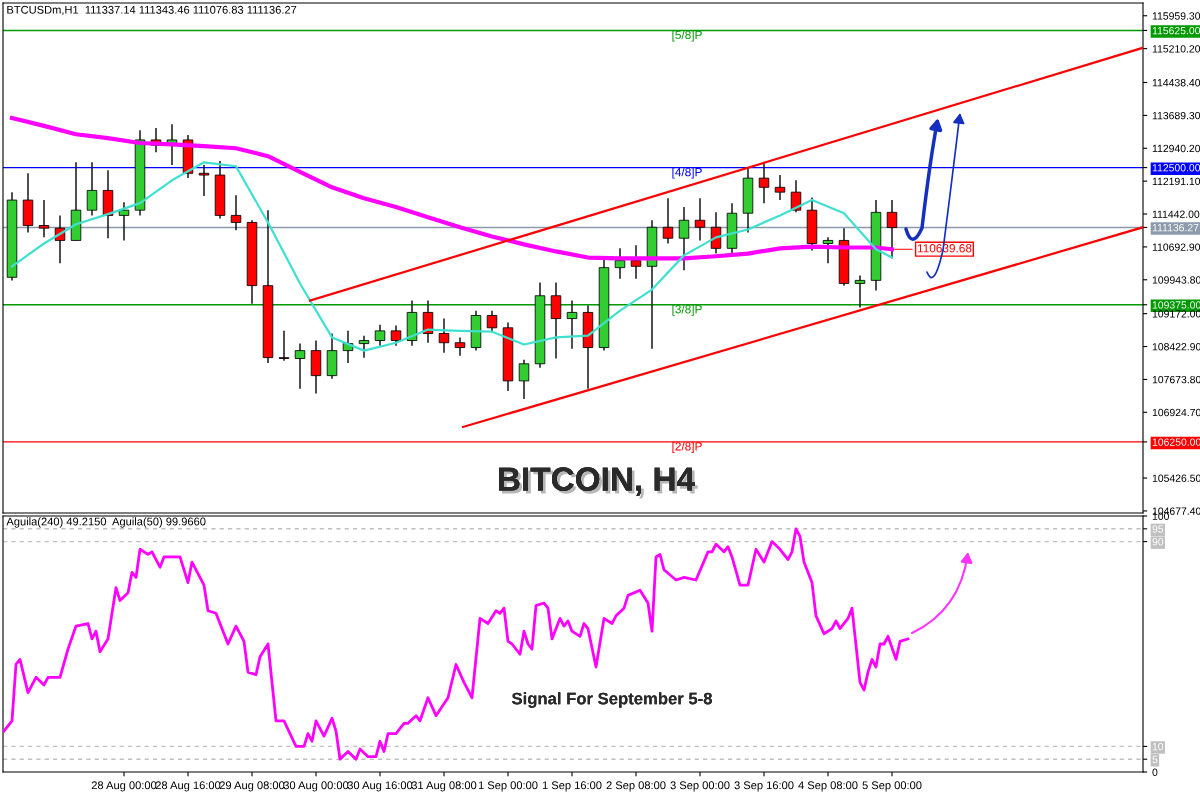 This screenshot has width=1200, height=800. What do you see at coordinates (598, 483) in the screenshot?
I see `text: BITCOIN, H4` at bounding box center [598, 483].